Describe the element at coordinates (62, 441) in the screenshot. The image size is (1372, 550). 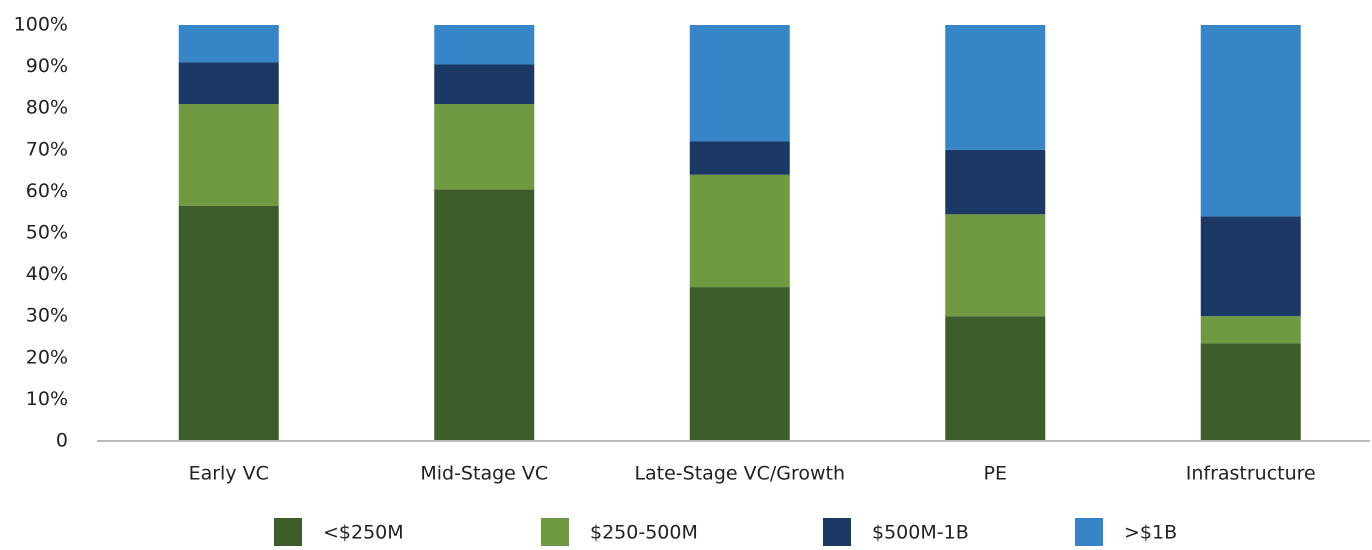
I see `y-tick-label: 0` at that location.